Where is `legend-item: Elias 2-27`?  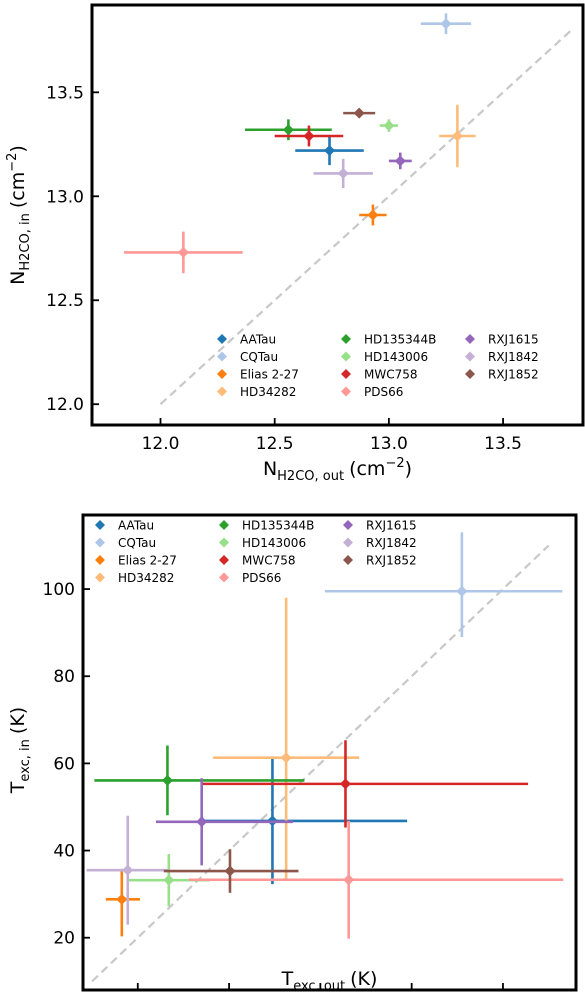 legend-item: Elias 2-27 is located at coordinates (258, 375).